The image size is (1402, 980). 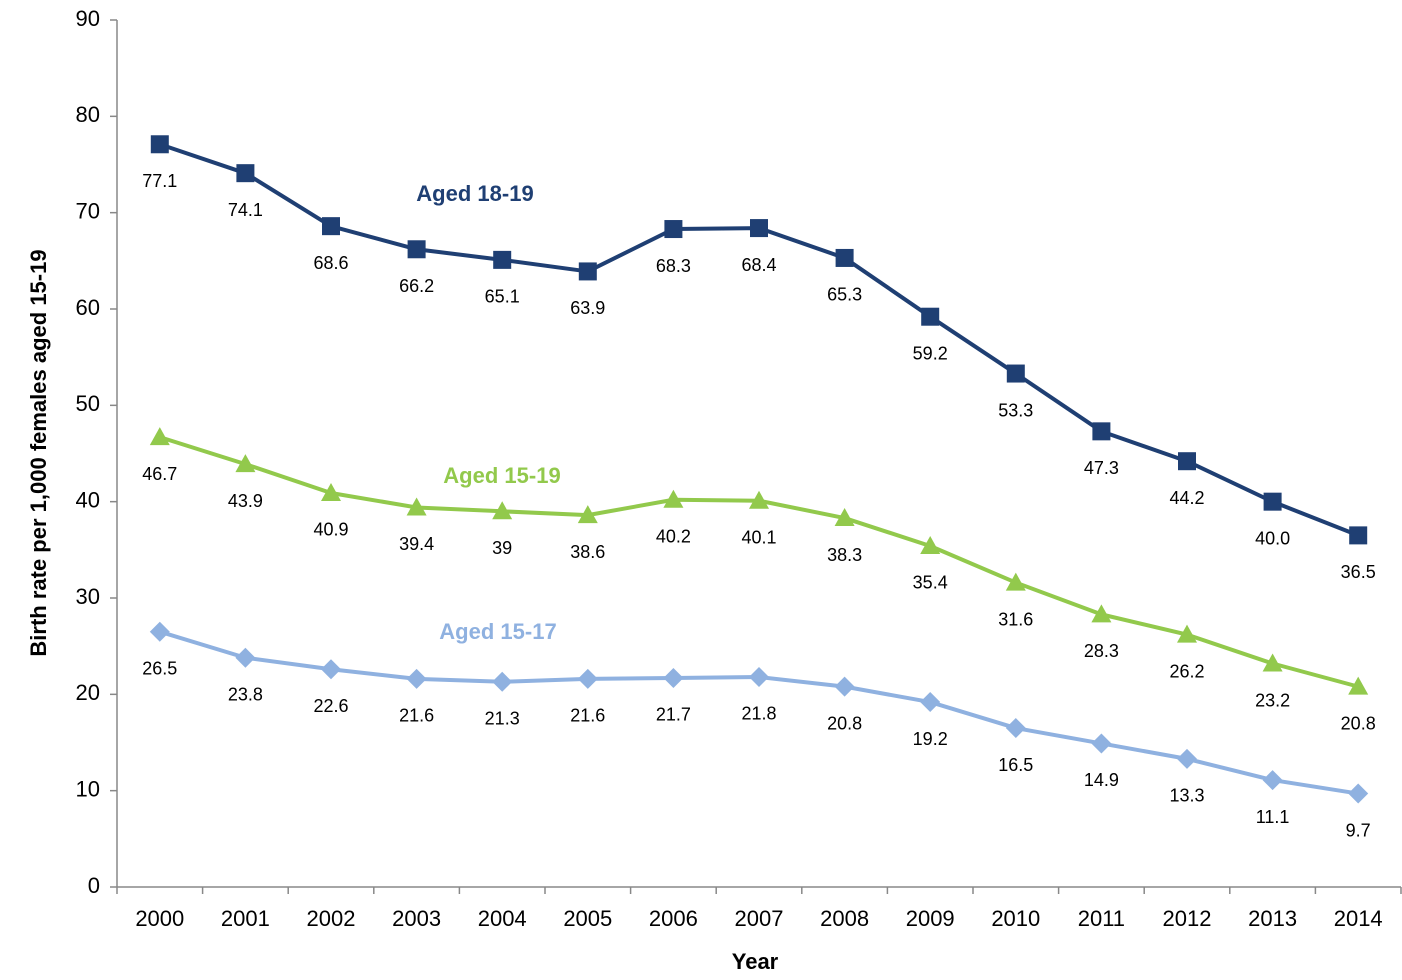 I want to click on data-label: 21.7, so click(x=673, y=715).